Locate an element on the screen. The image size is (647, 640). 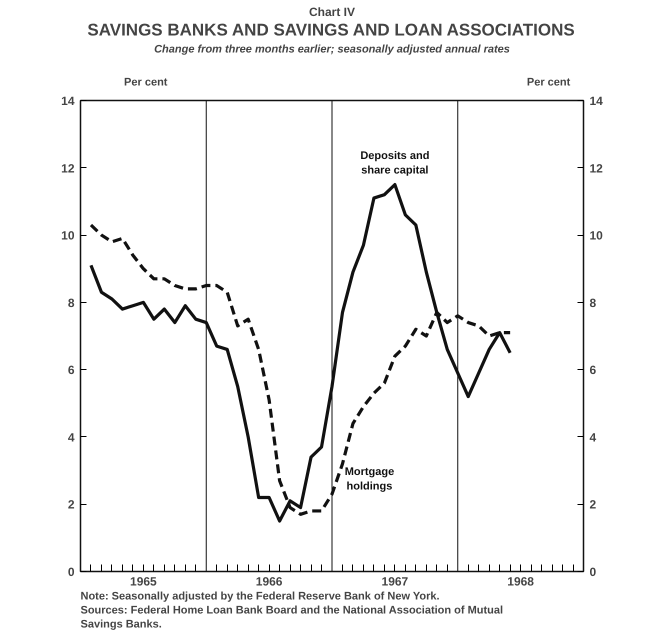
y-tick-label: 14 is located at coordinates (68, 101).